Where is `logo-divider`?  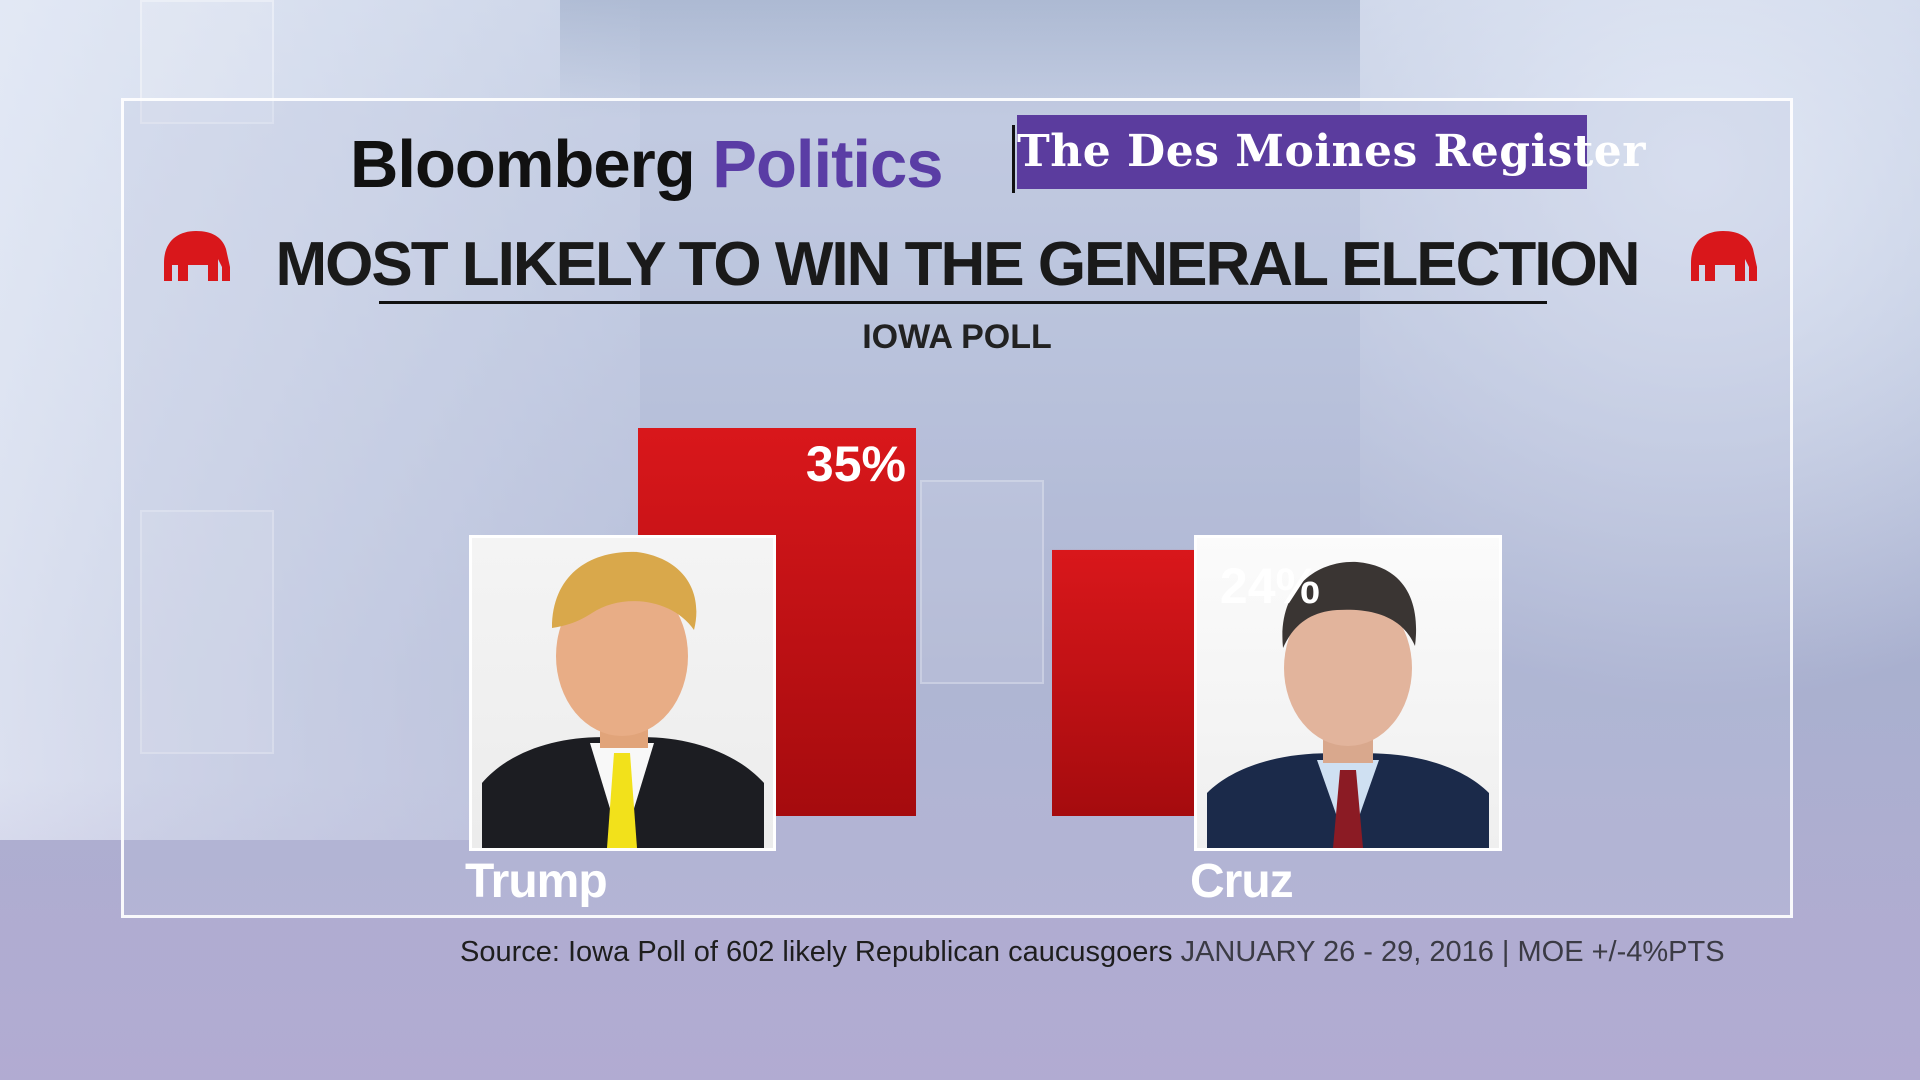 logo-divider is located at coordinates (1013, 159).